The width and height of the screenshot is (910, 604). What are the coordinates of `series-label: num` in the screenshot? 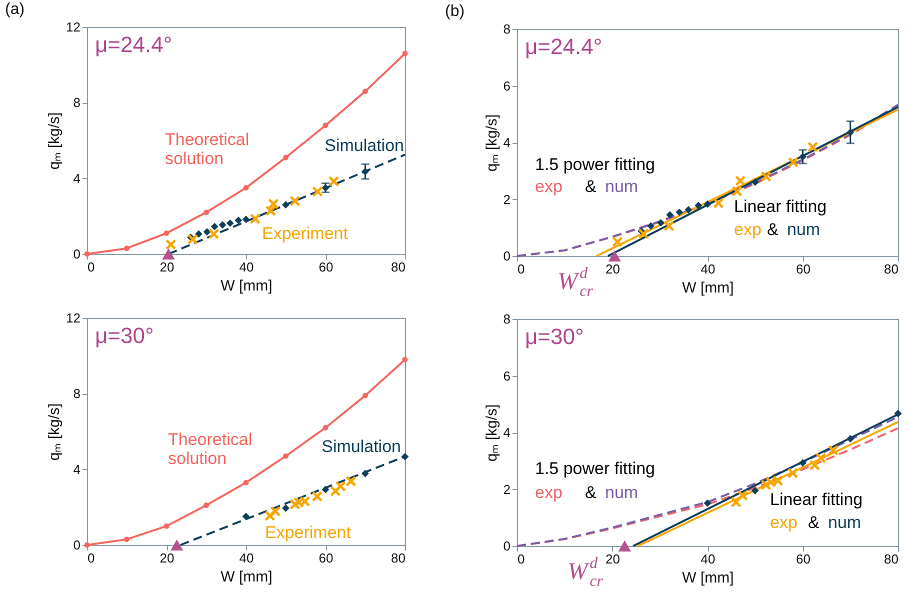 It's located at (621, 186).